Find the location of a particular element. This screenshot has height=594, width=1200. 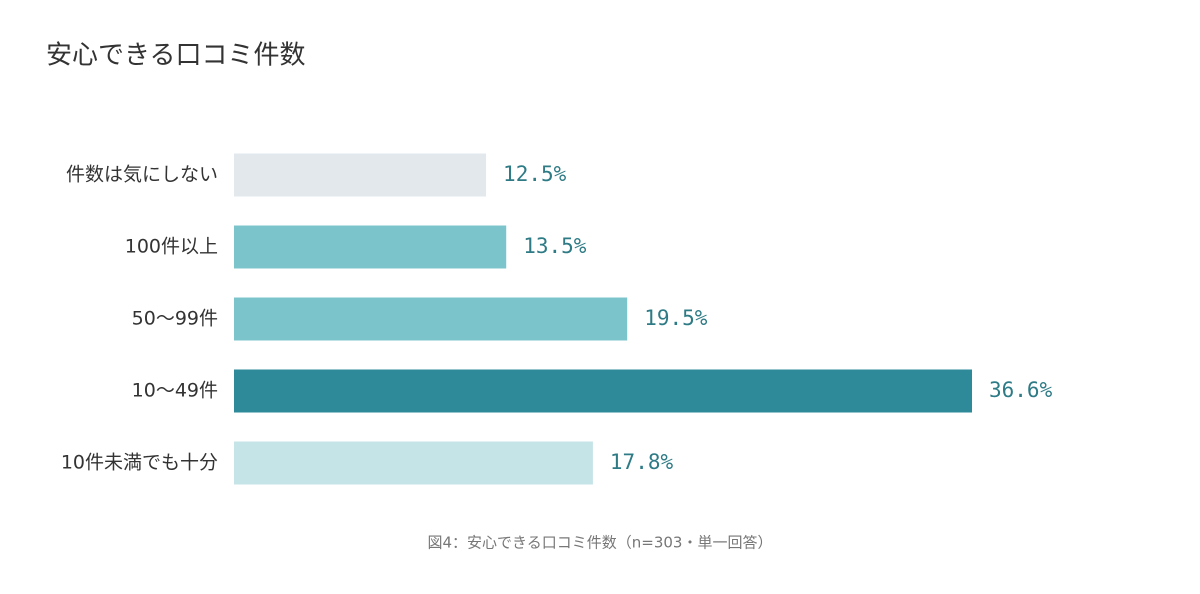

category-label: 50〜99件 is located at coordinates (175, 319).